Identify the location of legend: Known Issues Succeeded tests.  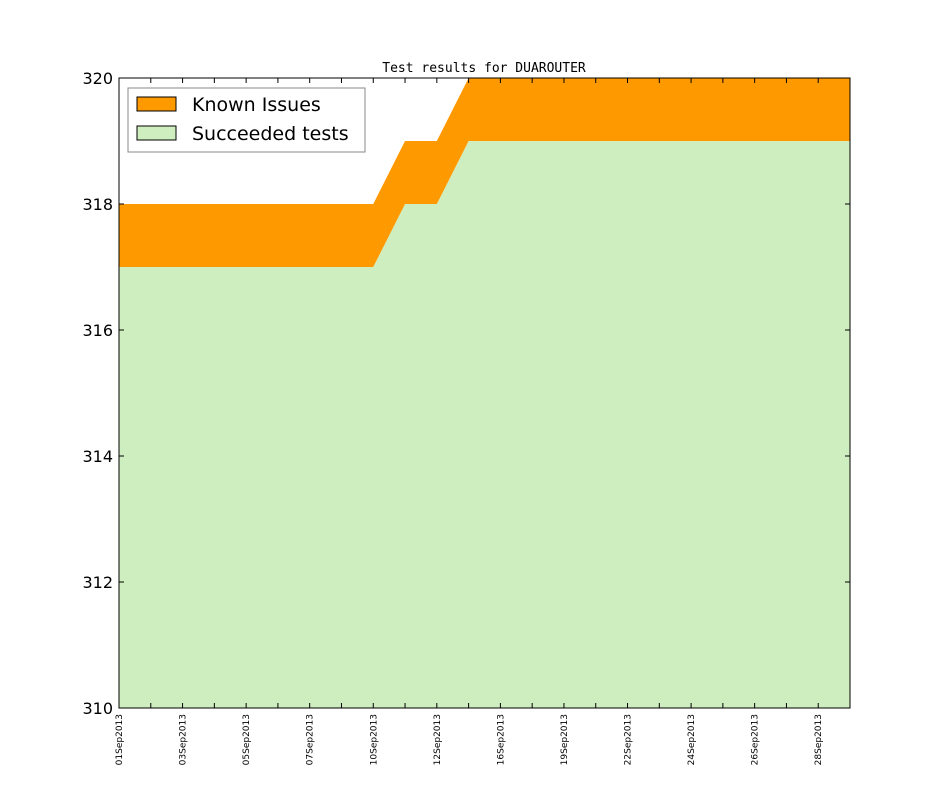
(246, 120).